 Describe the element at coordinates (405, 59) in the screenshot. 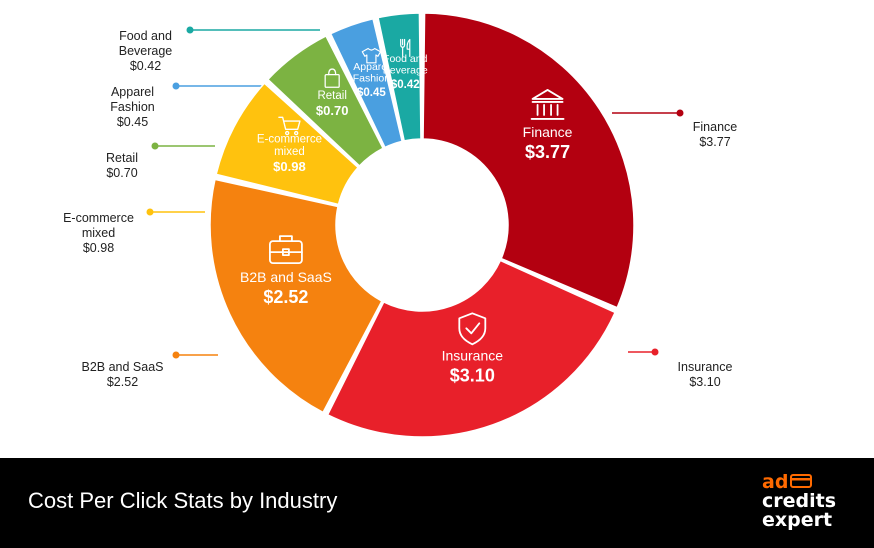

I see `slice-label-6-0: Food and` at that location.